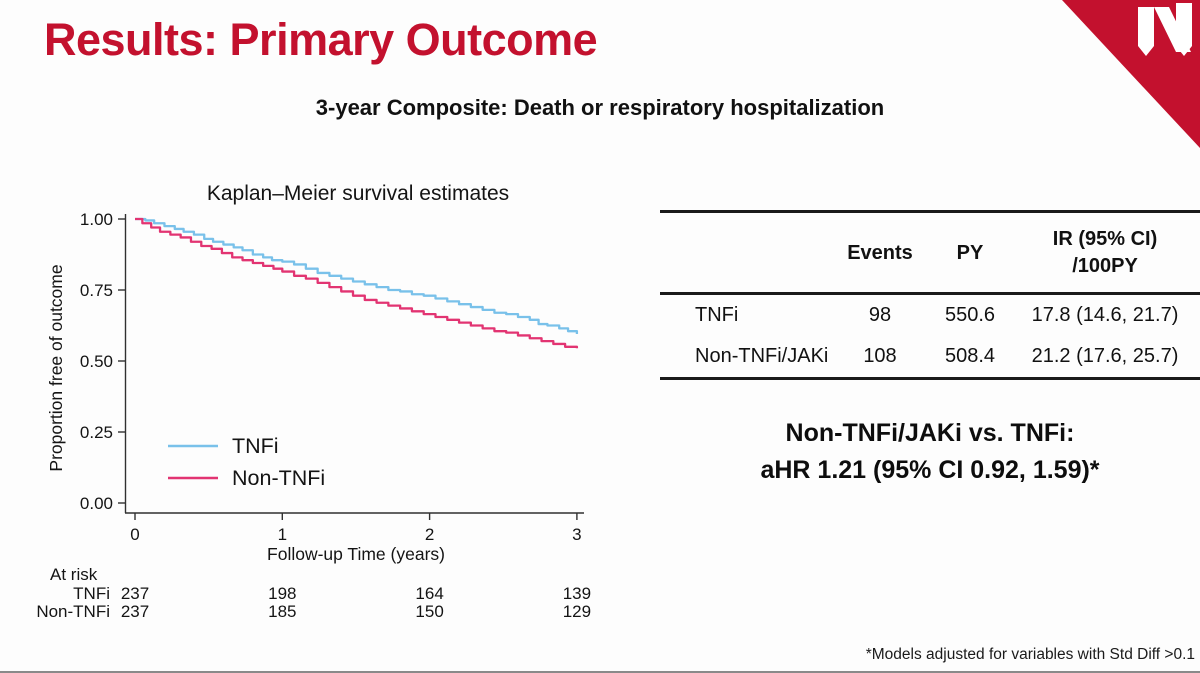 The width and height of the screenshot is (1200, 673). Describe the element at coordinates (1105, 315) in the screenshot. I see `tnfi-ir: 17.8 (14.6, 21.7)` at that location.